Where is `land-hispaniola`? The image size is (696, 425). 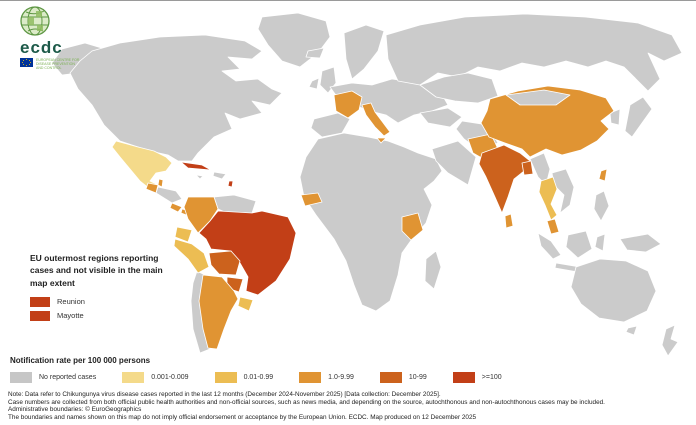
land-hispaniola is located at coordinates (219, 175).